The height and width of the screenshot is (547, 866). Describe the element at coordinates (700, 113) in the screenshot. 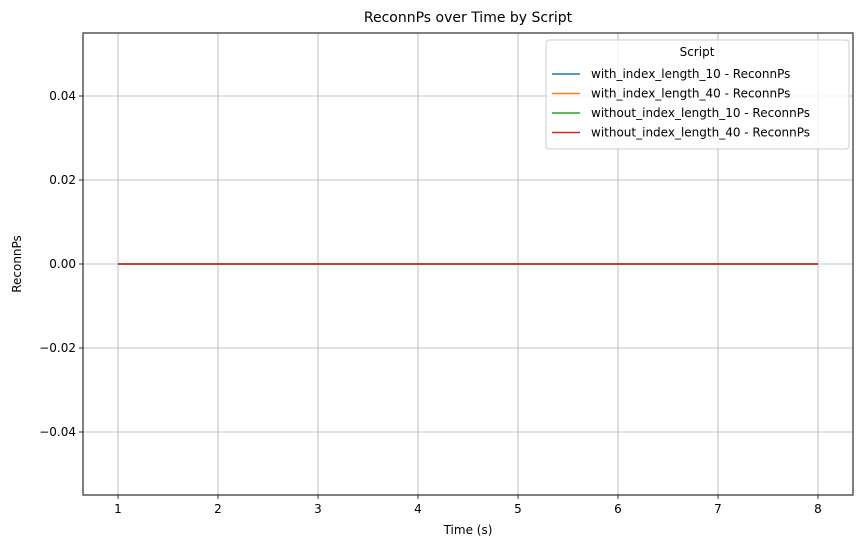

I see `legend-label-3: without_index_length_10 - ReconnPs` at that location.